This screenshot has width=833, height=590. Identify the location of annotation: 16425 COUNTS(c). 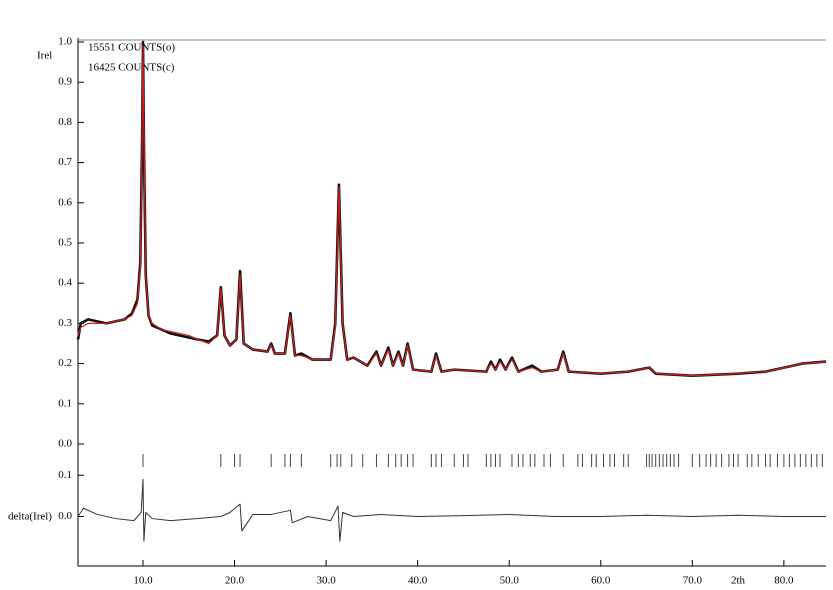
(131, 68).